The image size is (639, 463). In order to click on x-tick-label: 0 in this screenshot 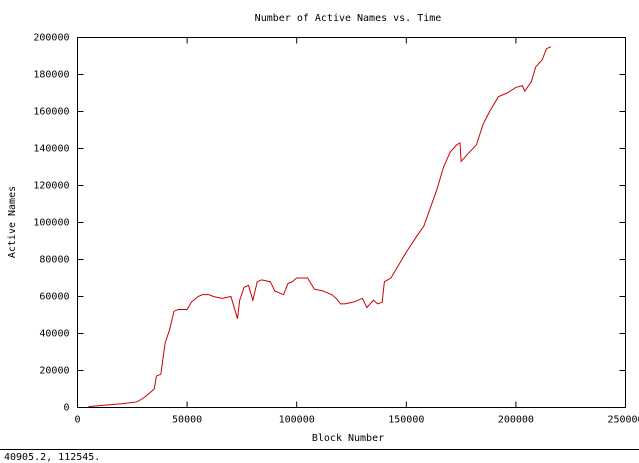, I will do `click(77, 420)`.